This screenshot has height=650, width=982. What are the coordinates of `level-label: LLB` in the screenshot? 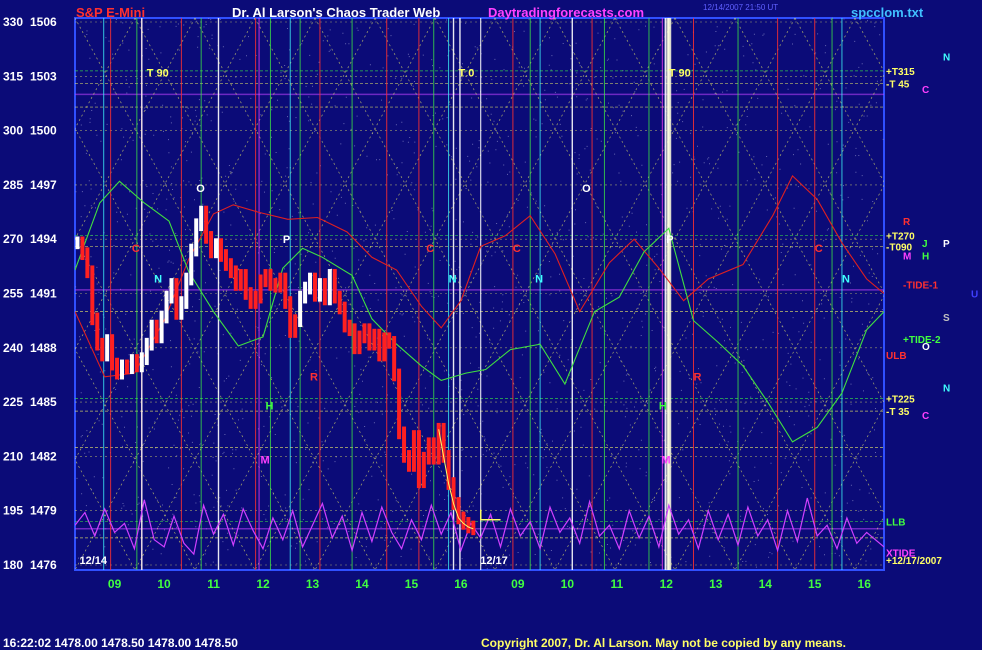 It's located at (895, 523).